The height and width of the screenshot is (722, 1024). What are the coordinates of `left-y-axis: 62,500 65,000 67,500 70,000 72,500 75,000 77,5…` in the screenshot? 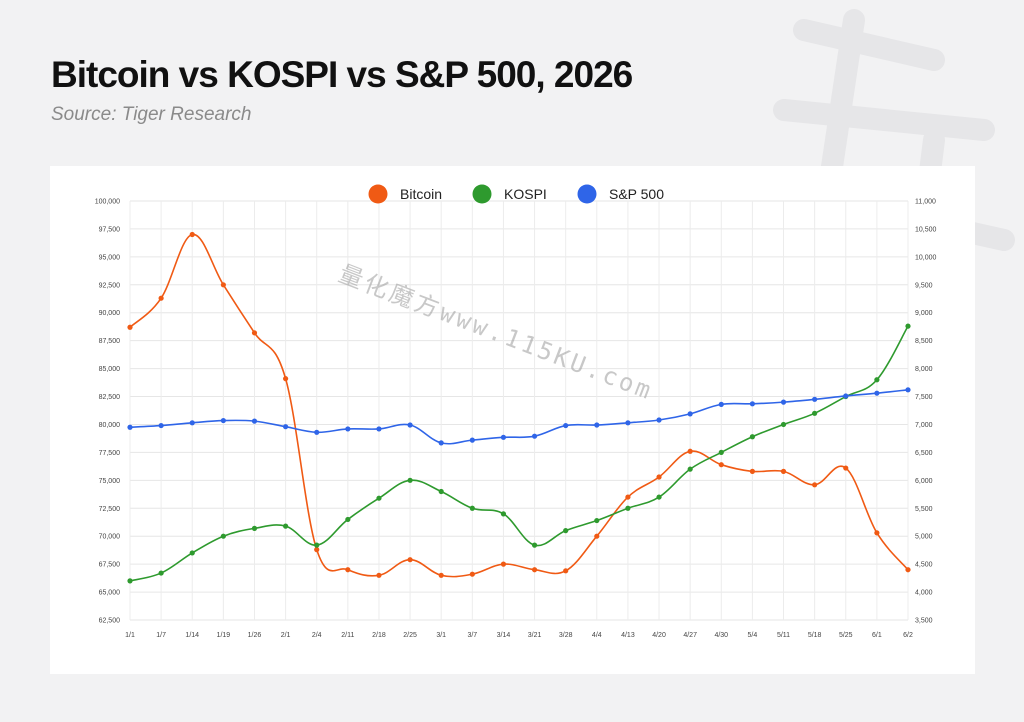 It's located at (107, 412).